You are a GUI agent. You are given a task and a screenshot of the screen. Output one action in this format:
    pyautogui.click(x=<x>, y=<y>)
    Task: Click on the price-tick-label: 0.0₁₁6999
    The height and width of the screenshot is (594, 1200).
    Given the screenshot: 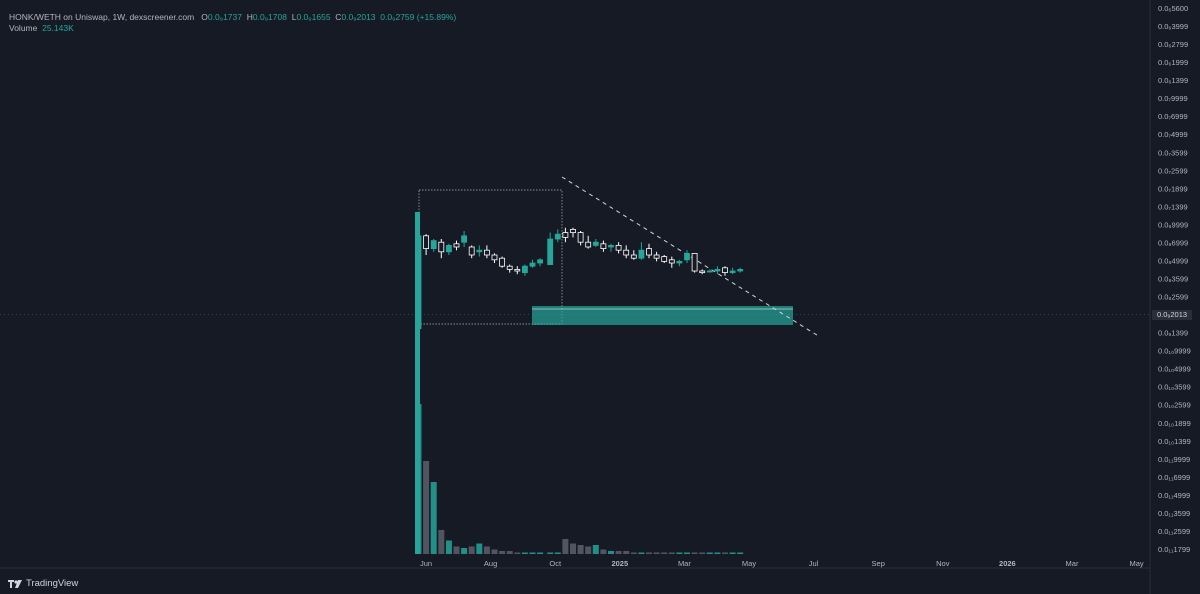 What is the action you would take?
    pyautogui.click(x=1174, y=477)
    